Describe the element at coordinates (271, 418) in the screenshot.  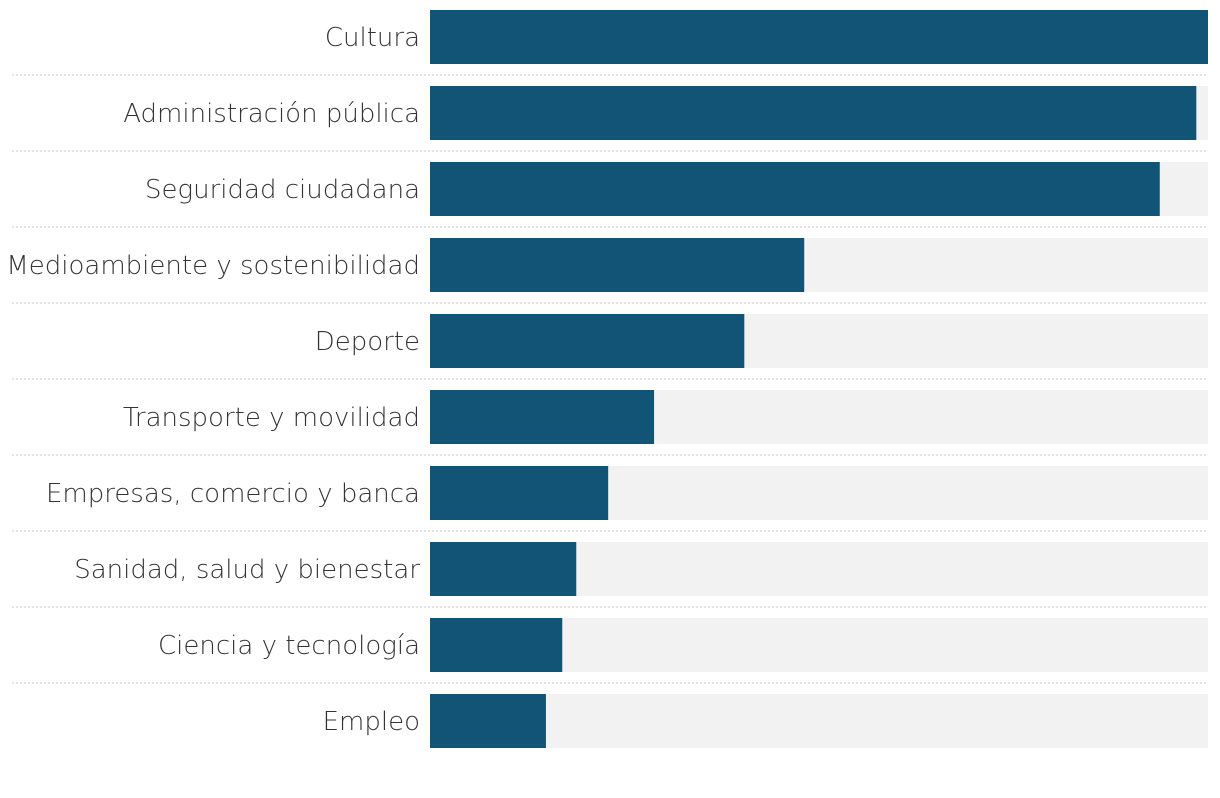
I see `category-label: Transporte y movilidad` at that location.